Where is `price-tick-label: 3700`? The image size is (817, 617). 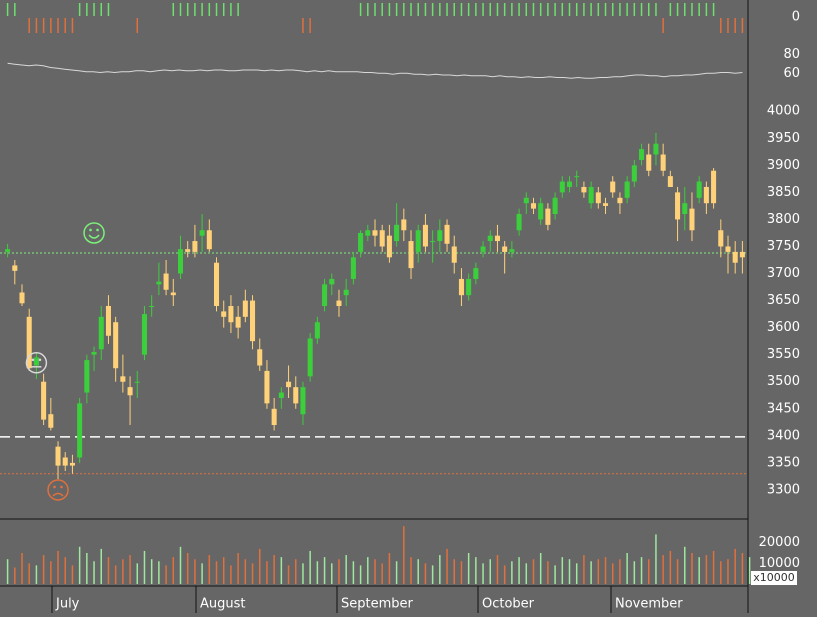
price-tick-label: 3700 is located at coordinates (783, 273).